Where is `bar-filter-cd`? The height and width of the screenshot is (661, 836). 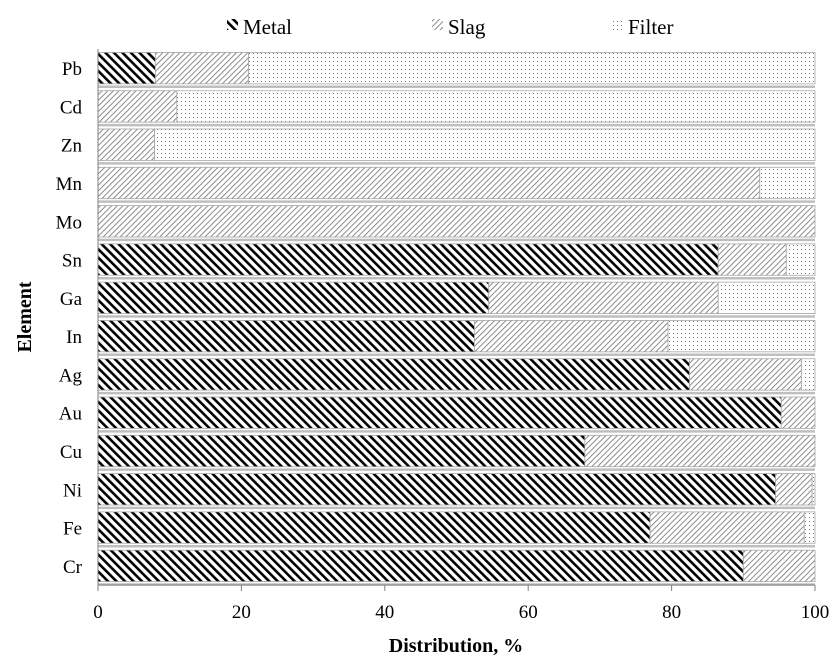
bar-filter-cd is located at coordinates (496, 106).